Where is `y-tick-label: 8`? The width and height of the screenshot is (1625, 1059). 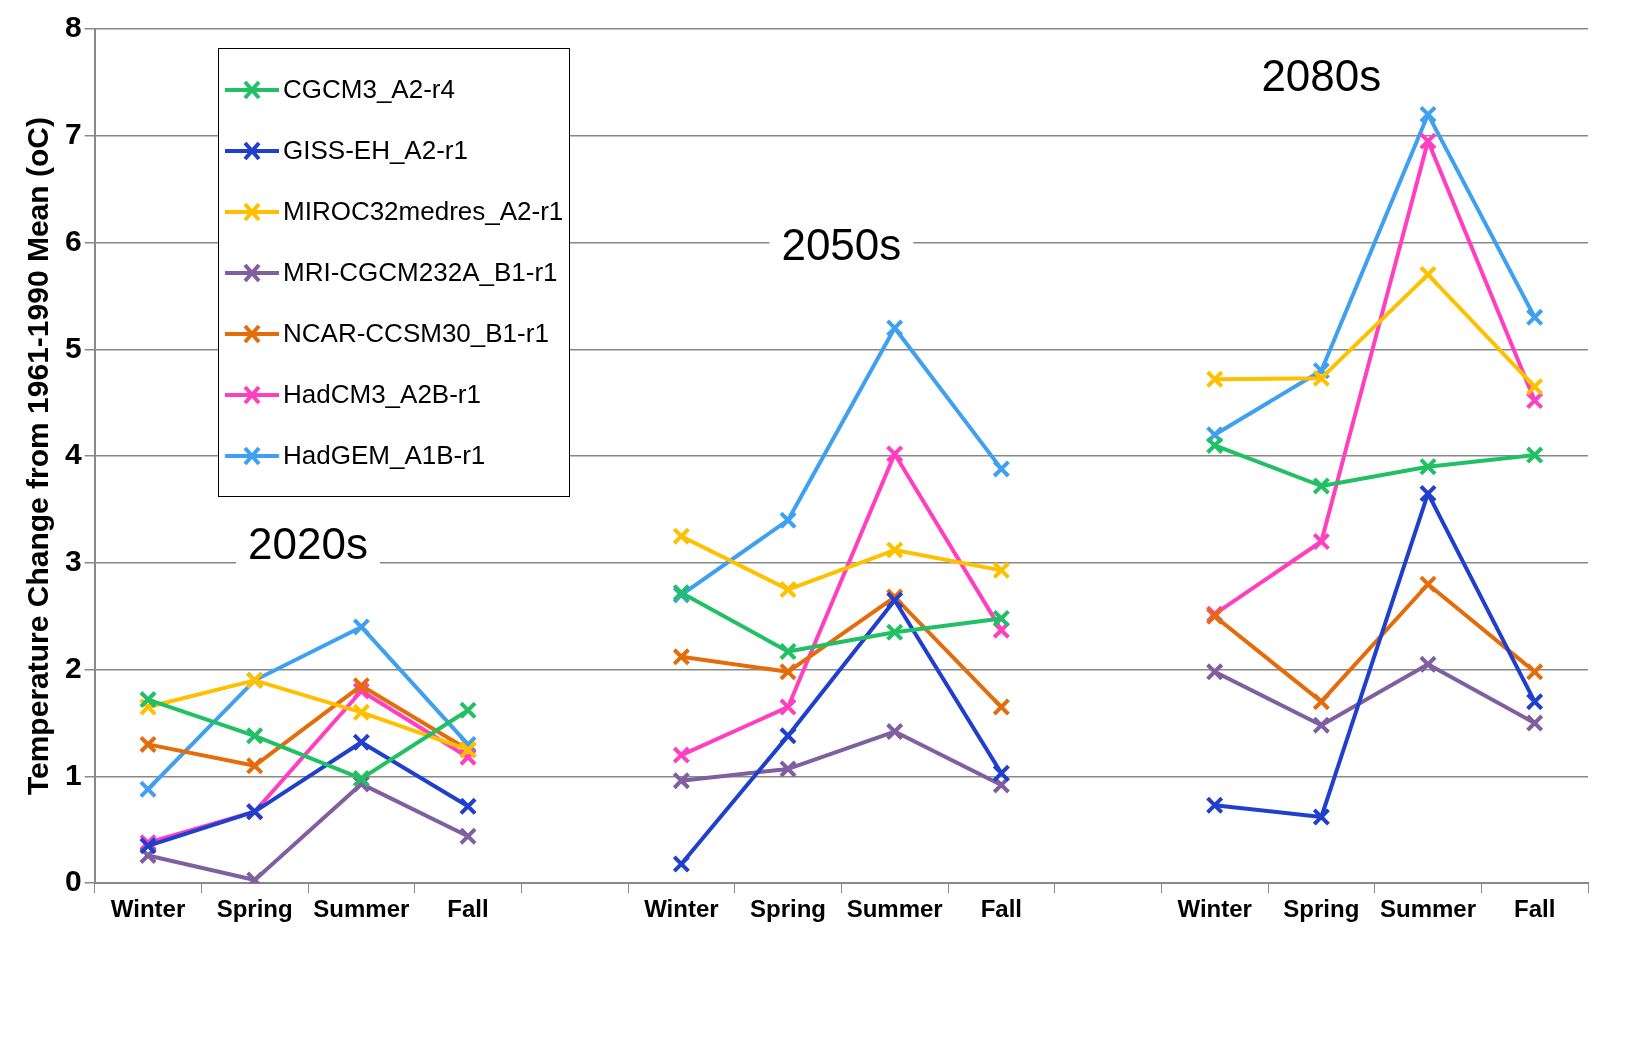 y-tick-label: 8 is located at coordinates (73, 27).